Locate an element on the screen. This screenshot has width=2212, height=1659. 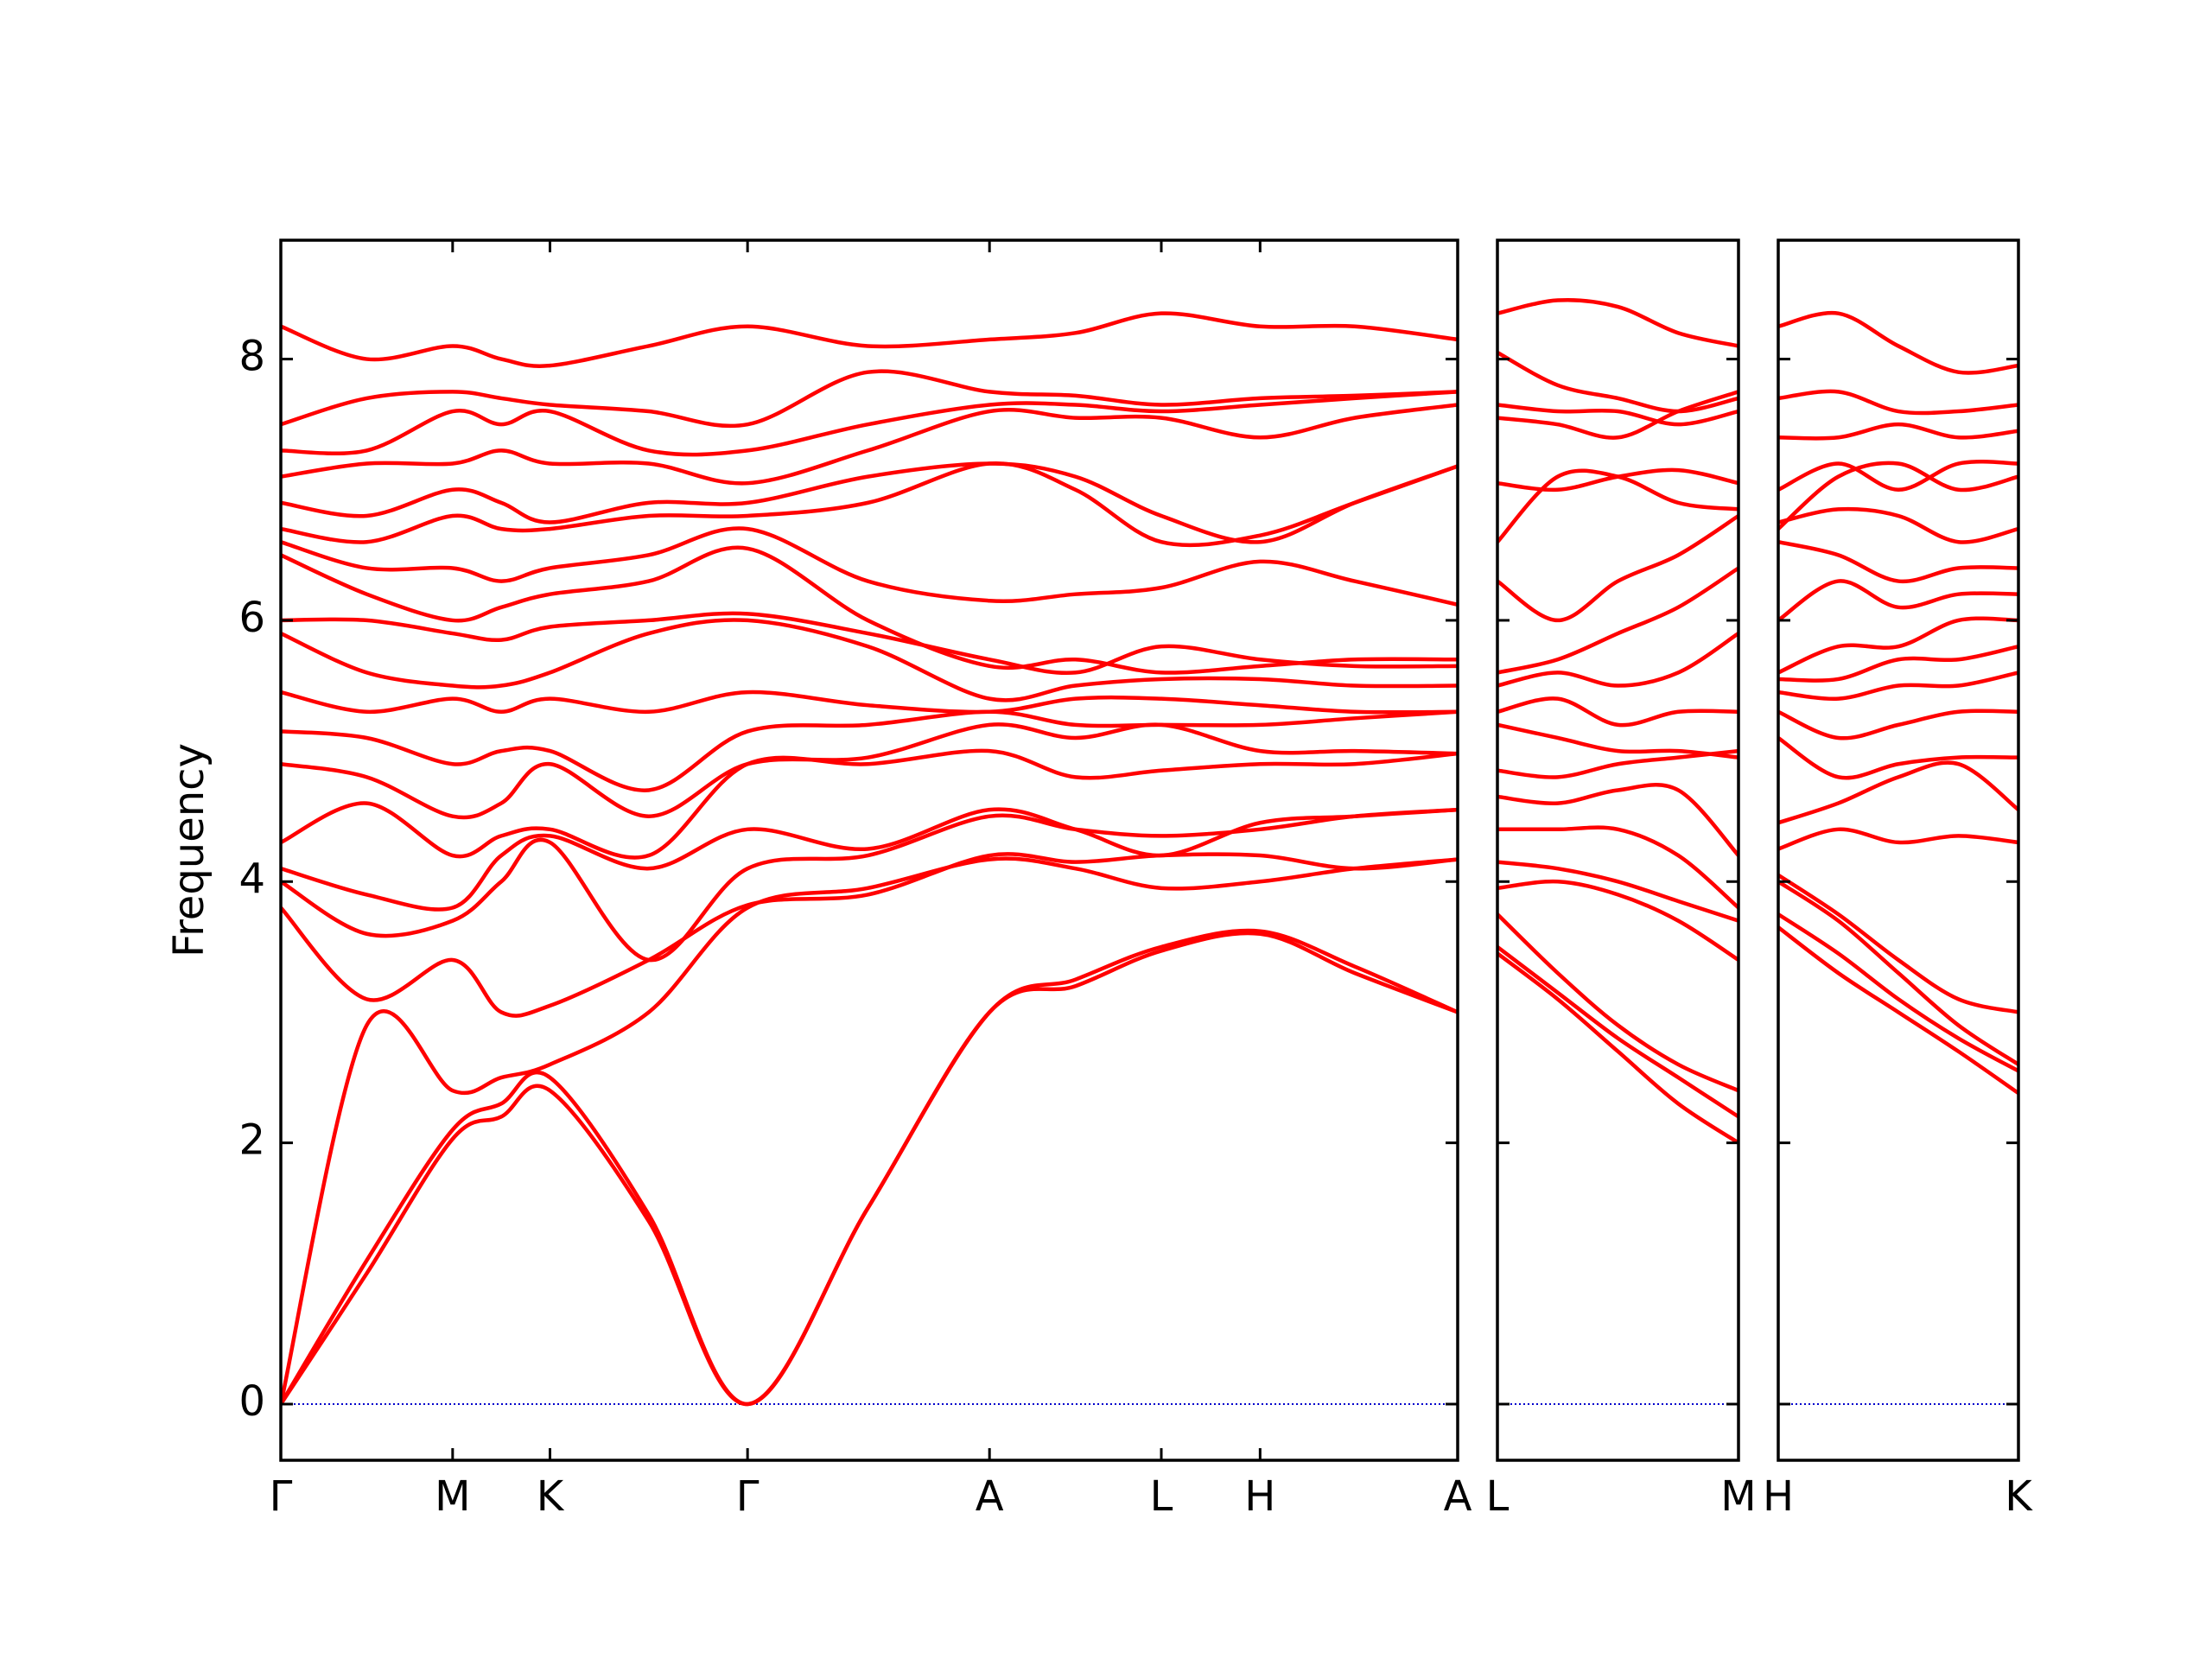
y-tick-label: 0 is located at coordinates (251, 1401).